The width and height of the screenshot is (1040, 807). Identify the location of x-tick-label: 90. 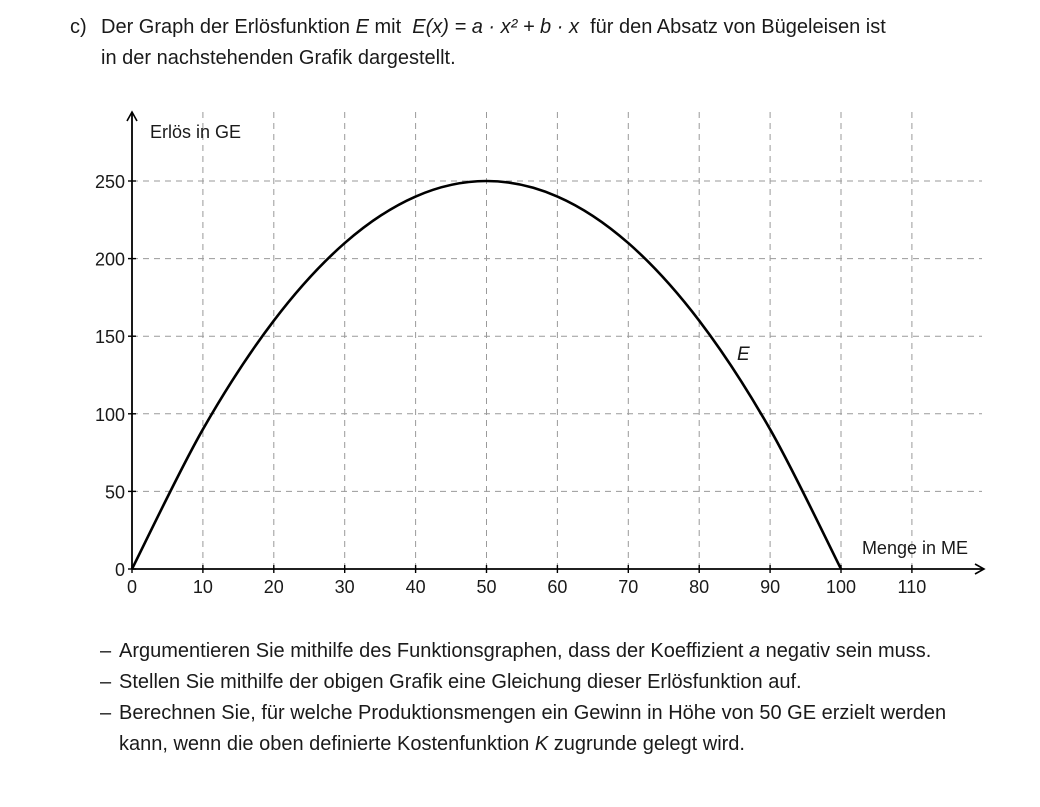
(770, 587).